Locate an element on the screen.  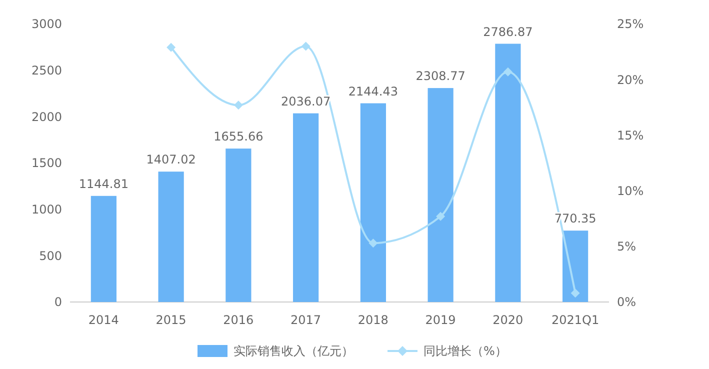
x-tick-label: 2020 is located at coordinates (508, 320).